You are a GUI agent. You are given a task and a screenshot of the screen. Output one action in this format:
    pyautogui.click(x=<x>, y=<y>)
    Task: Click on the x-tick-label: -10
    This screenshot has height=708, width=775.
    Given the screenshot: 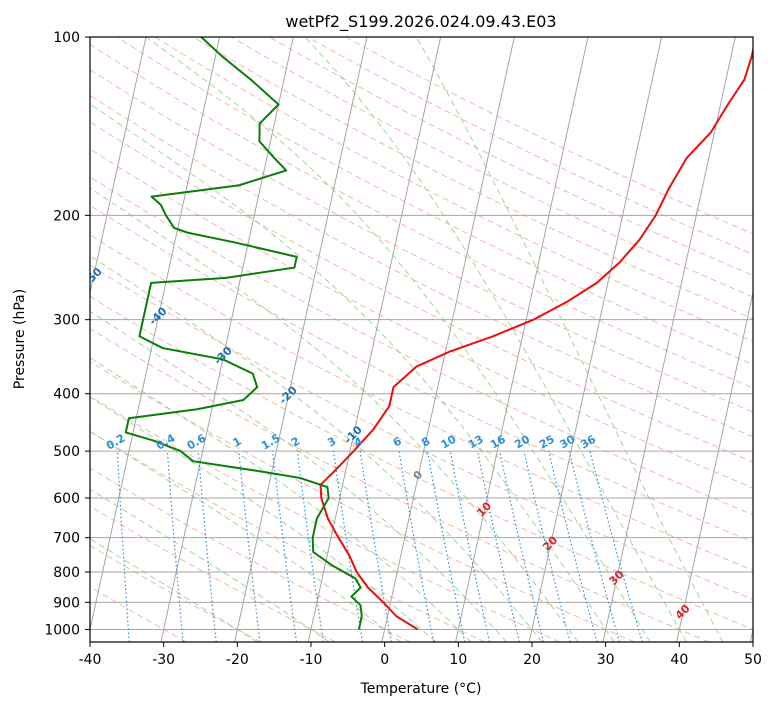 What is the action you would take?
    pyautogui.click(x=311, y=660)
    